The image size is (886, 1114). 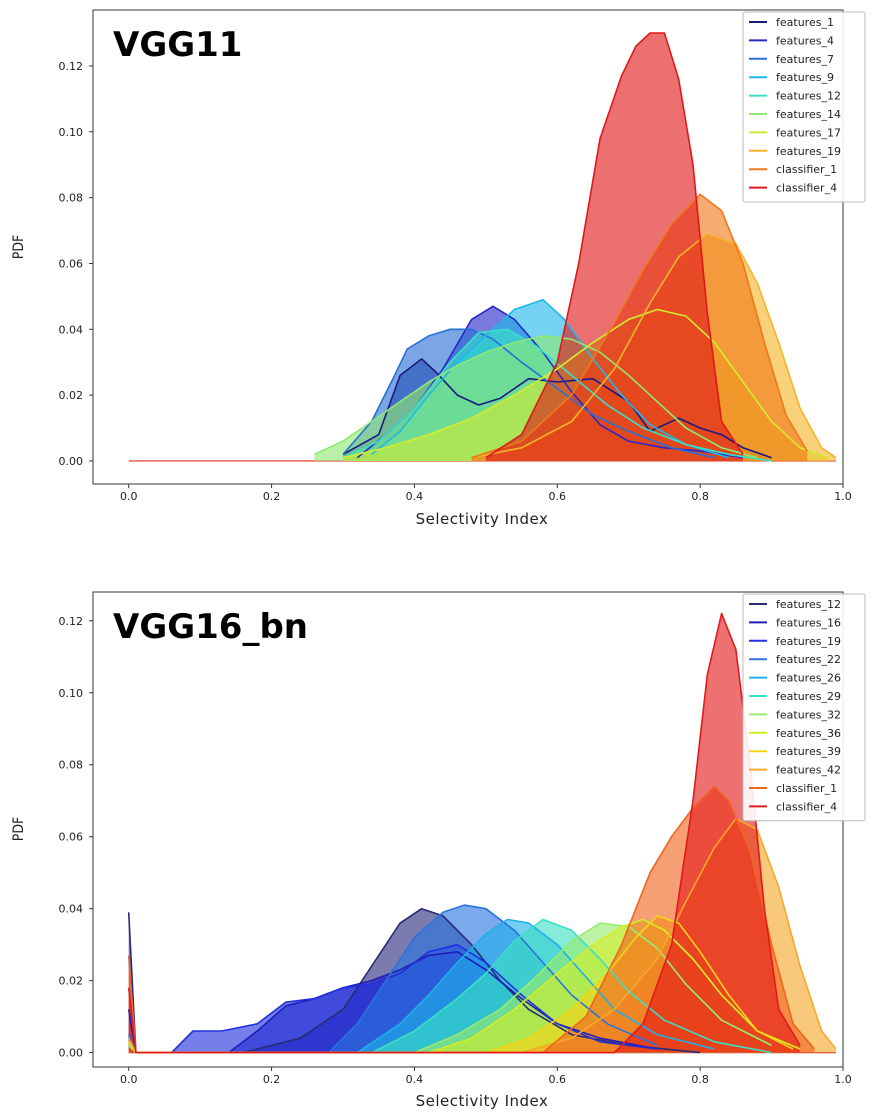 I want to click on y-axis-label-vgg11: PDF, so click(x=19, y=247).